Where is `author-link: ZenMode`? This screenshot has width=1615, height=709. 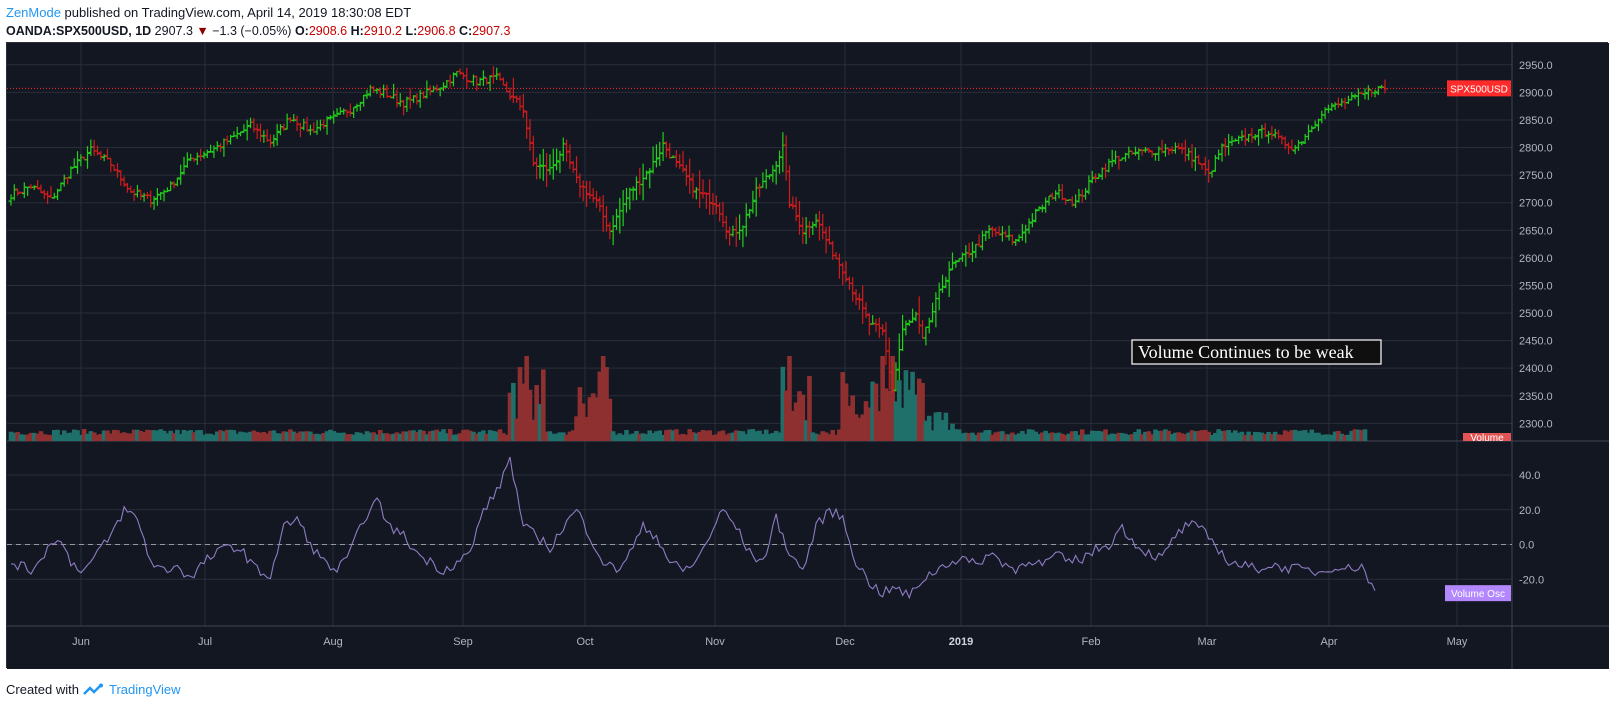 author-link: ZenMode is located at coordinates (33, 12).